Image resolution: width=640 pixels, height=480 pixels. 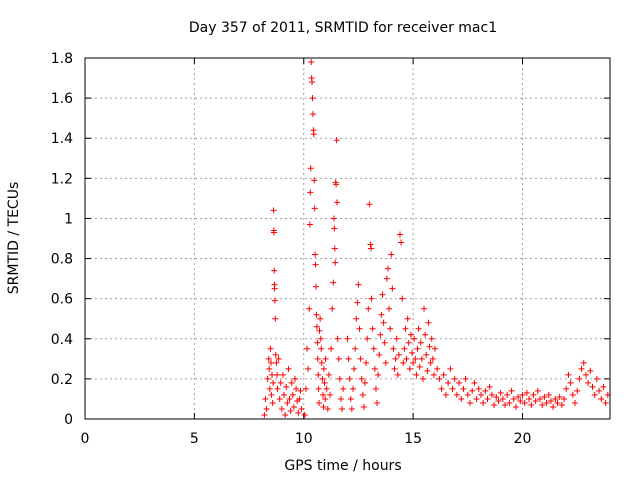 I want to click on y-tick-label: 1.4, so click(x=62, y=139).